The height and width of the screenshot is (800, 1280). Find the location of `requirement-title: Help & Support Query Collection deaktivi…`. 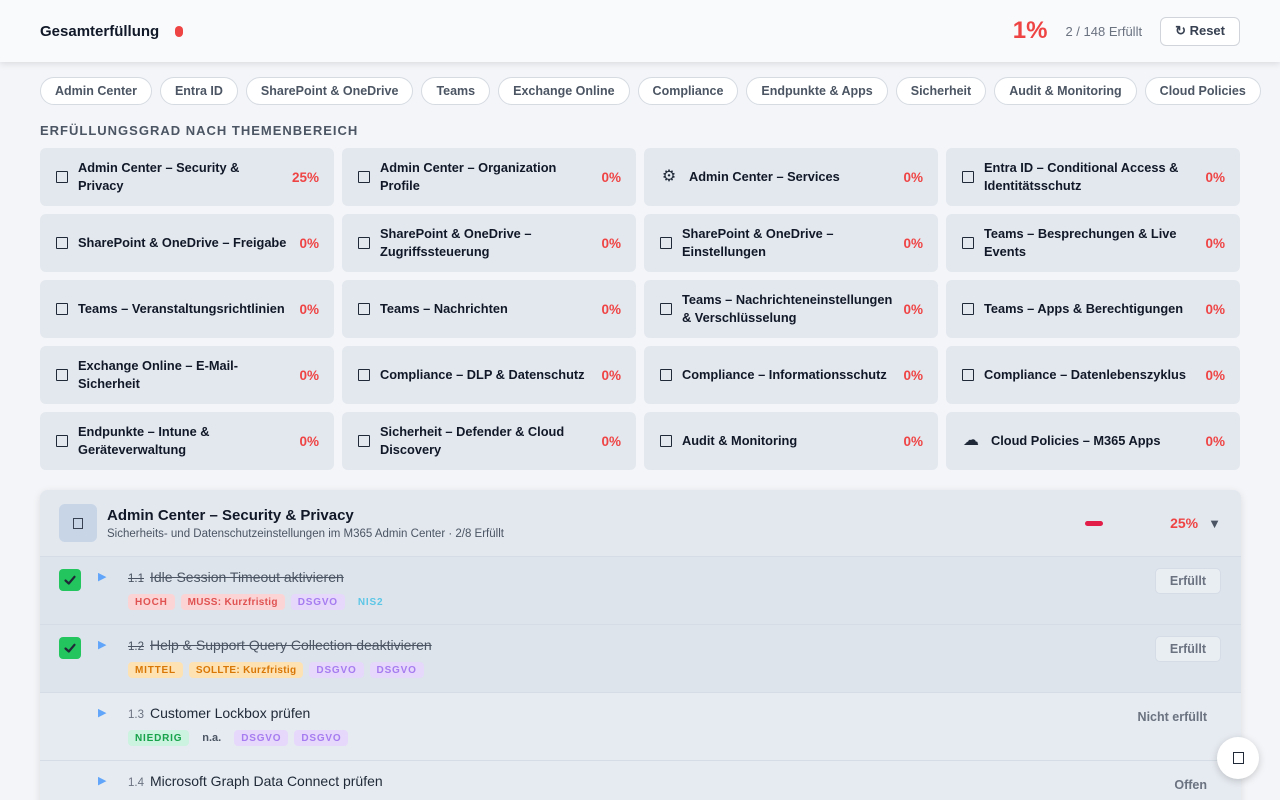

requirement-title: Help & Support Query Collection deaktivi… is located at coordinates (291, 645).